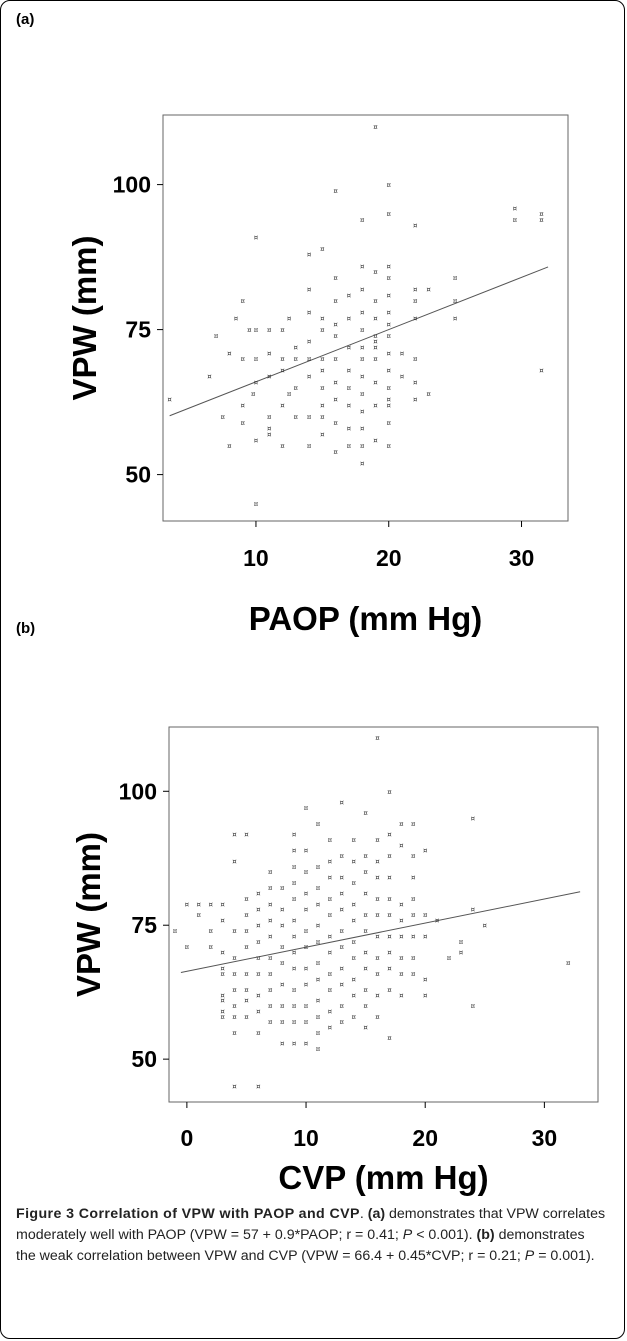  What do you see at coordinates (376, 1214) in the screenshot?
I see `caption-a-label: (a)` at bounding box center [376, 1214].